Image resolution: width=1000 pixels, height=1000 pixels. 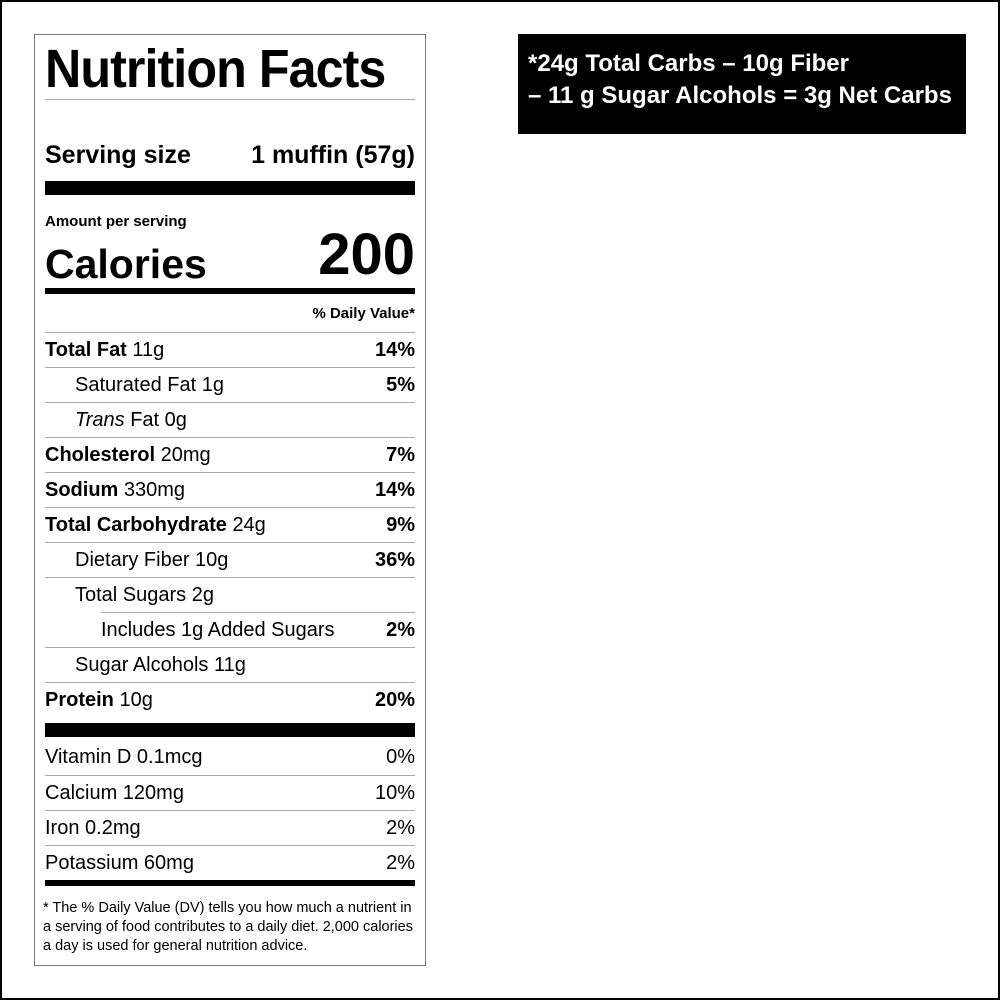 I want to click on nutrient-name: Dietary Fiber 10g, so click(x=136, y=560).